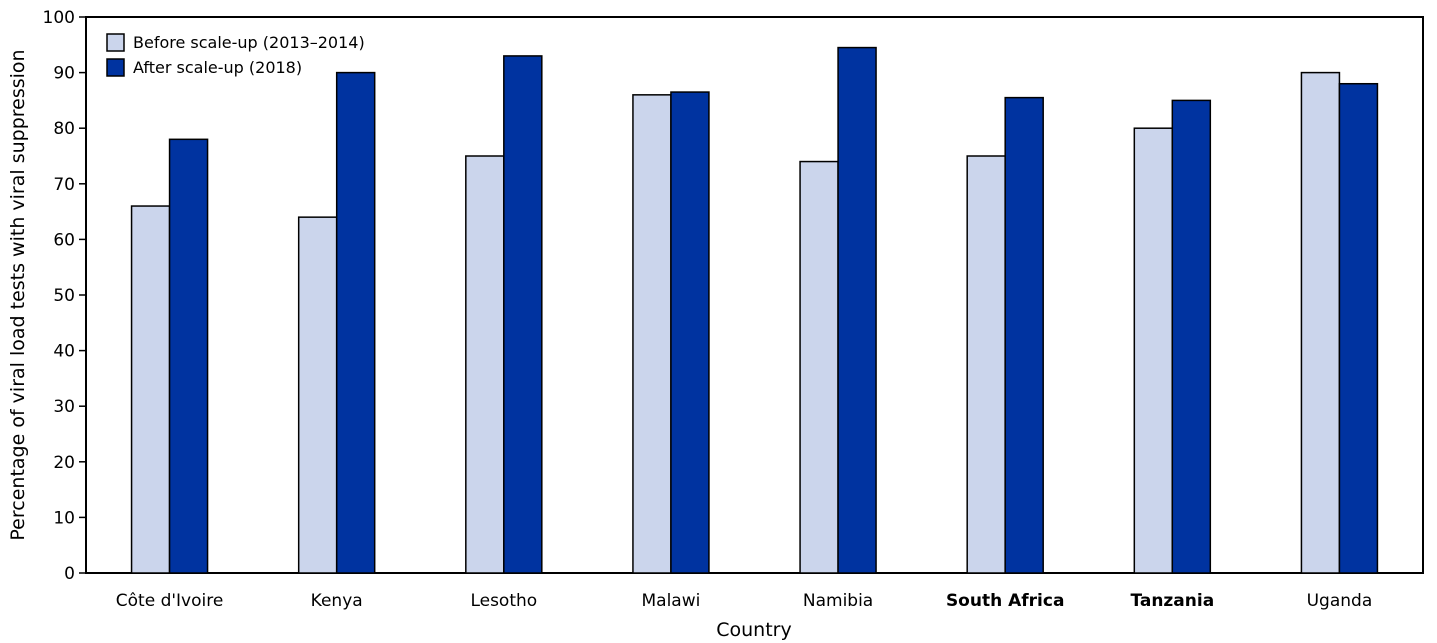 The height and width of the screenshot is (643, 1437). I want to click on x-category-label: Malawi, so click(671, 601).